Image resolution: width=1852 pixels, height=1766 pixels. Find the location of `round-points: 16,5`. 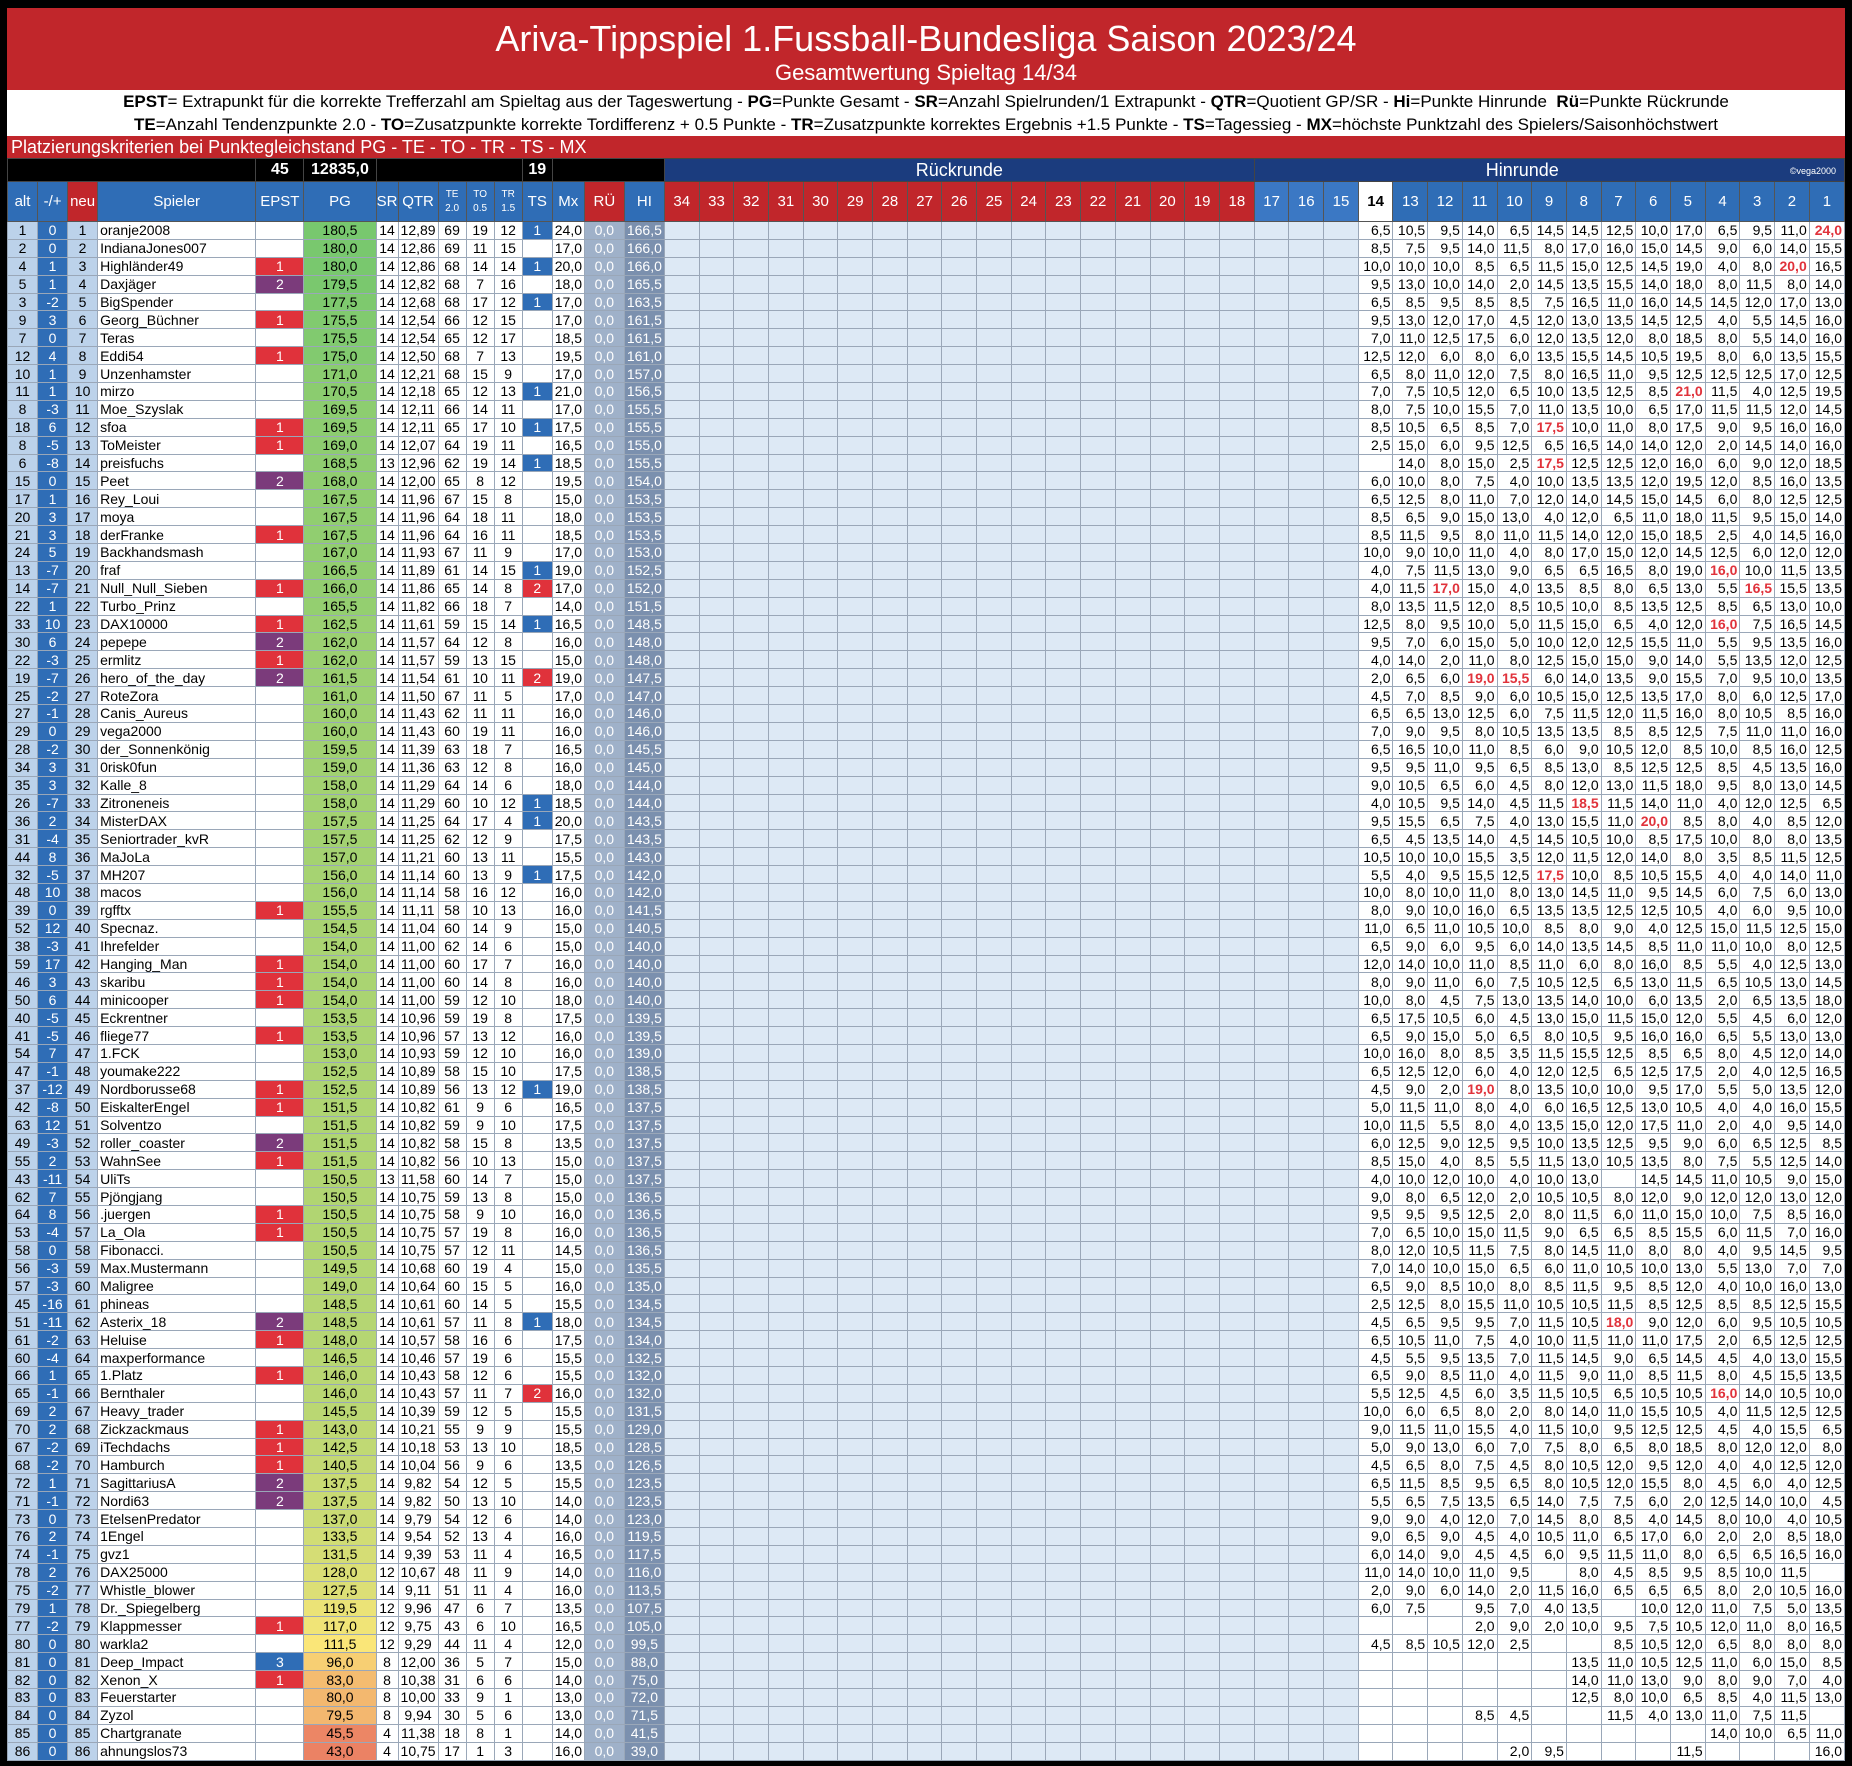

round-points: 16,5 is located at coordinates (1583, 1107).